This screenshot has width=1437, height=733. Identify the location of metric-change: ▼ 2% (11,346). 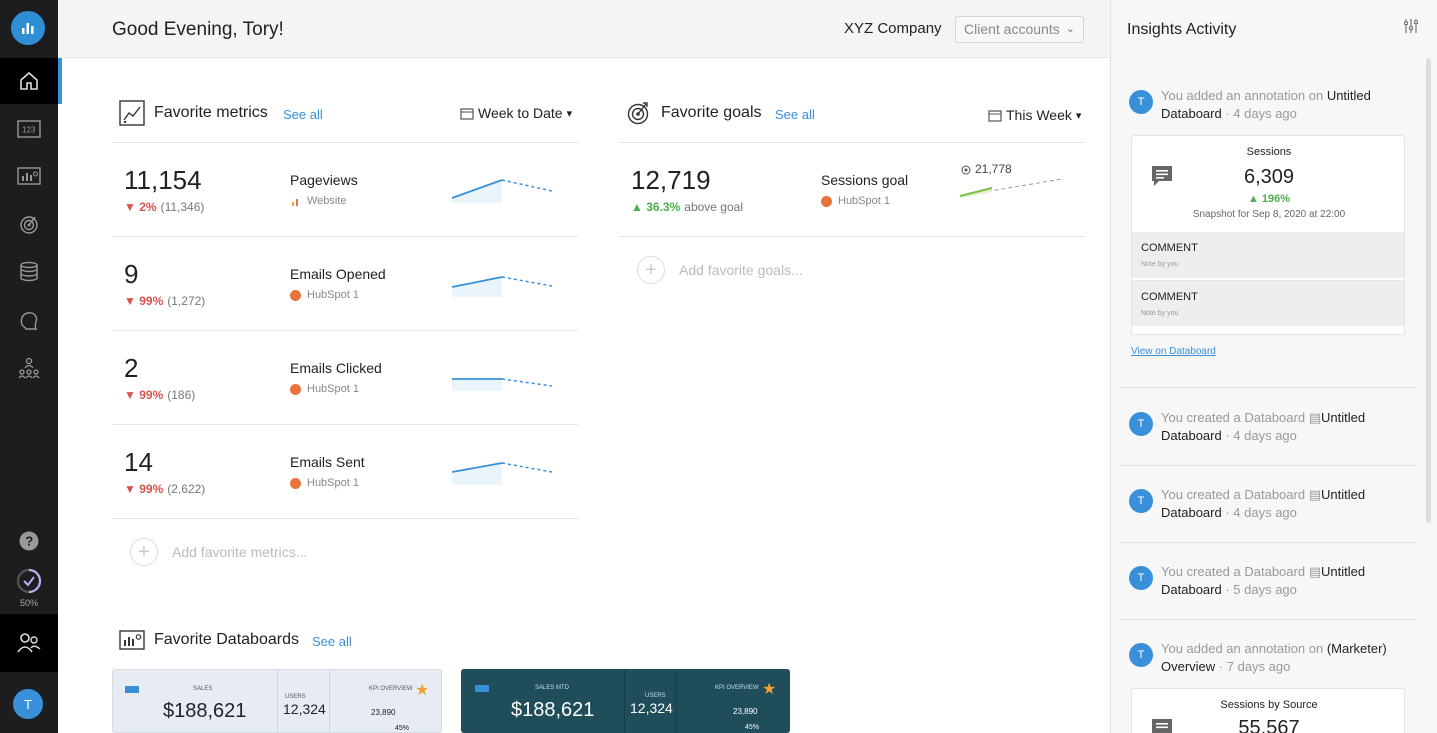
(164, 207).